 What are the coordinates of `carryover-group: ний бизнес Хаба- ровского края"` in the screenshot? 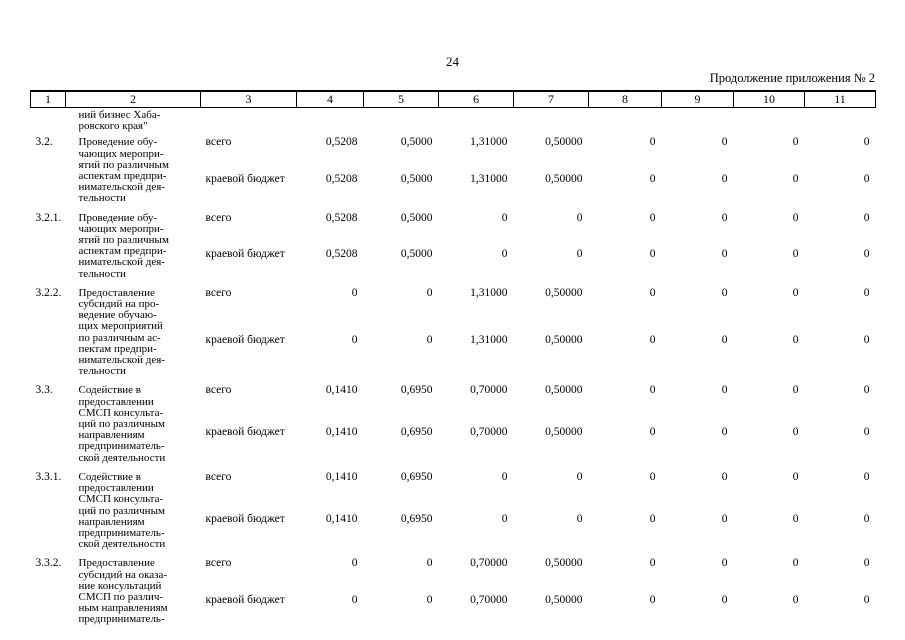 It's located at (453, 121).